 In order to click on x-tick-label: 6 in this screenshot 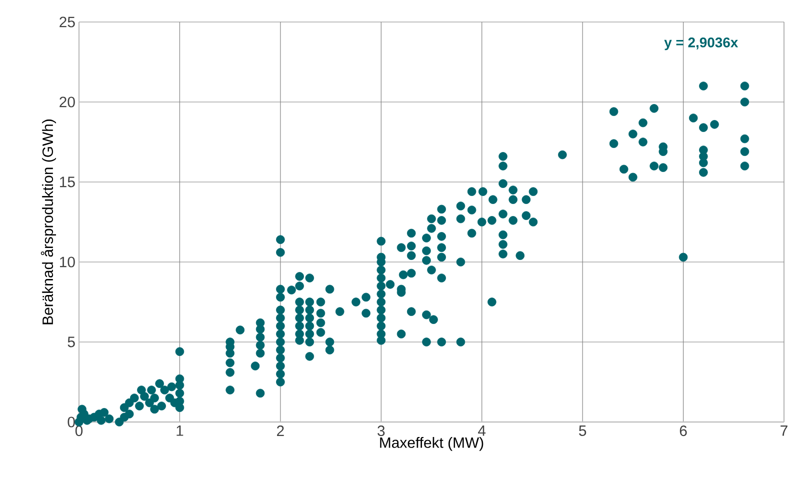, I will do `click(683, 431)`.